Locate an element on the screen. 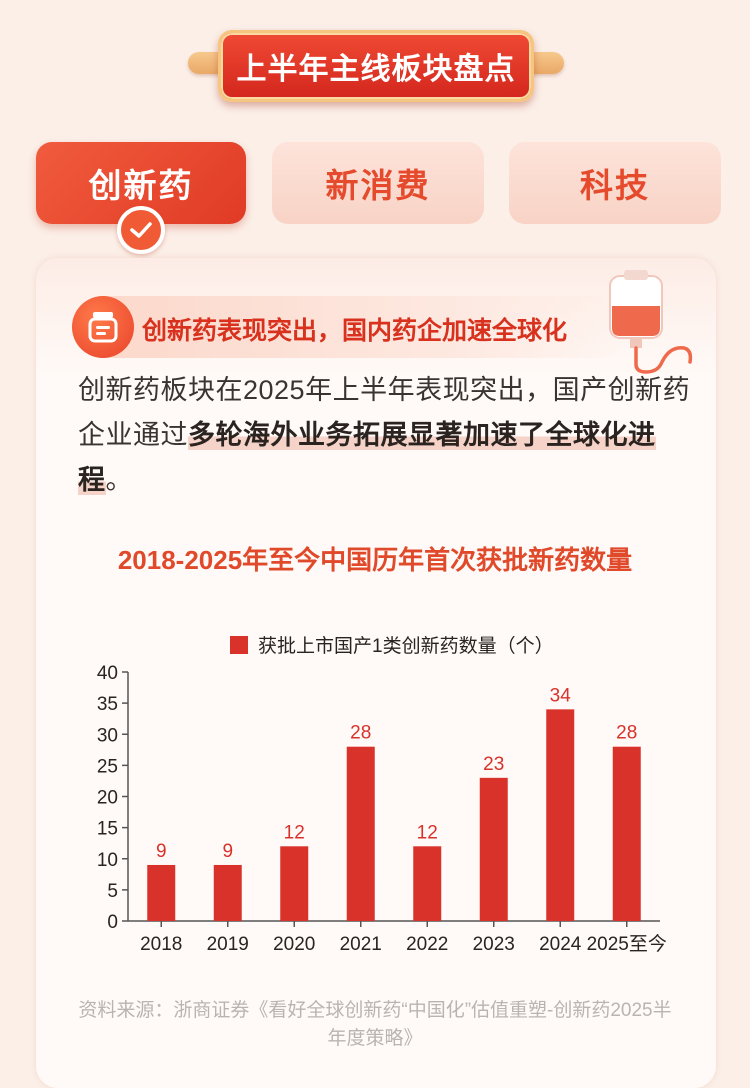  x-tick-label: 2023 is located at coordinates (494, 944).